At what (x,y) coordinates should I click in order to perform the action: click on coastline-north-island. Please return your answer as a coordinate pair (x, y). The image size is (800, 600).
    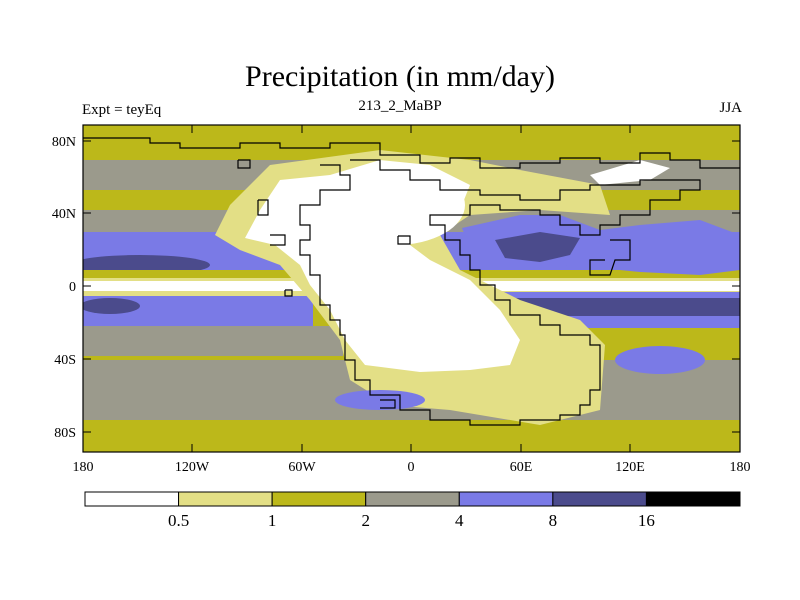
    Looking at the image, I should click on (244, 164).